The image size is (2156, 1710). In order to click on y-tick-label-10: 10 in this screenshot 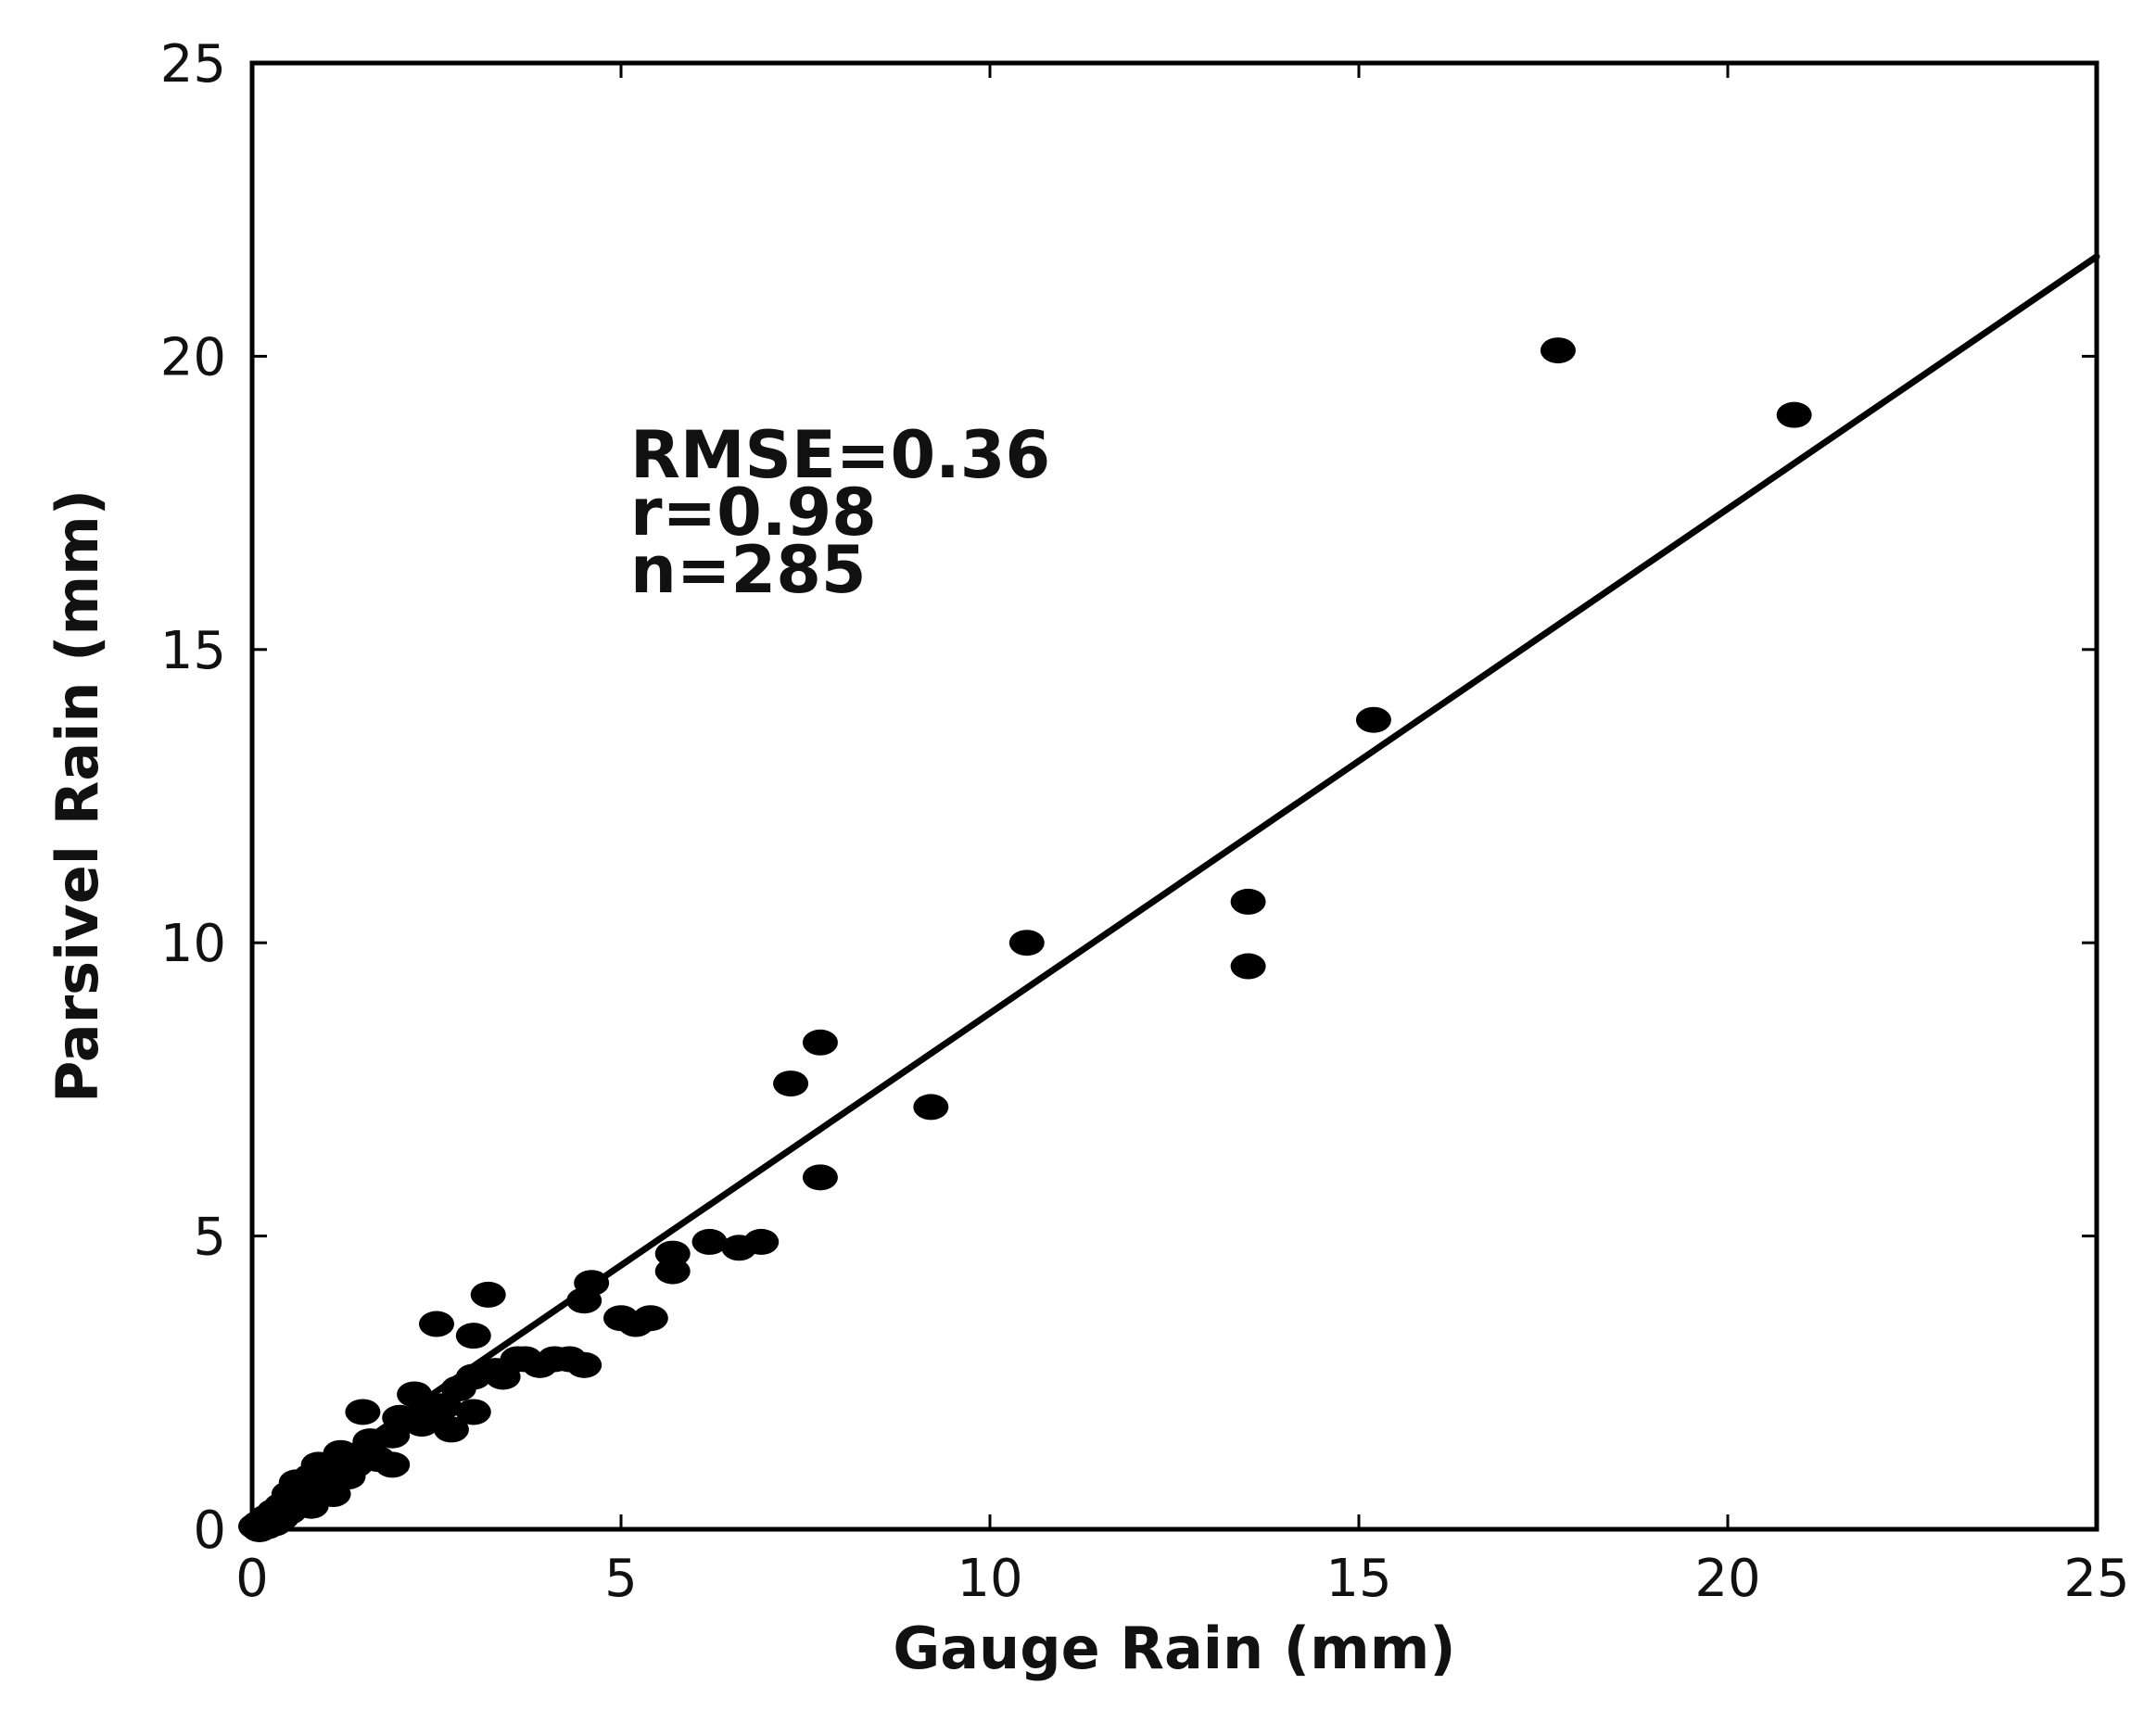, I will do `click(193, 944)`.